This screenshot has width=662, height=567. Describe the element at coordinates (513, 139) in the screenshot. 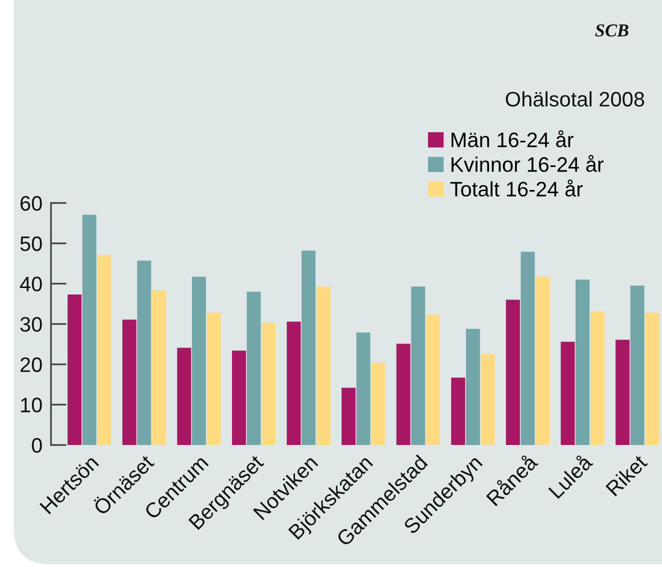

I see `legend-label: Män 16-24 år` at that location.